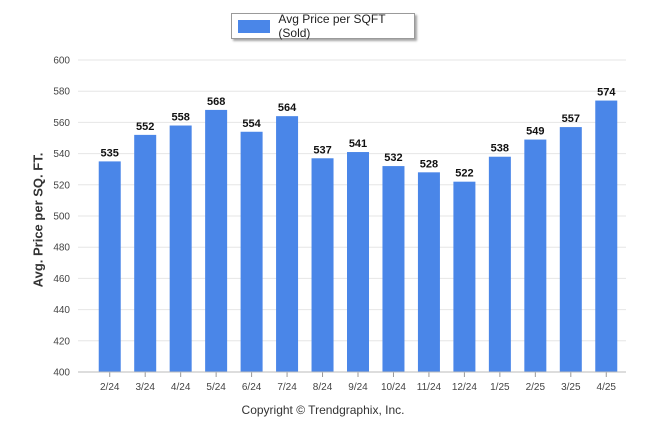 The width and height of the screenshot is (646, 434). Describe the element at coordinates (500, 387) in the screenshot. I see `x-tick-label: 1/25` at that location.